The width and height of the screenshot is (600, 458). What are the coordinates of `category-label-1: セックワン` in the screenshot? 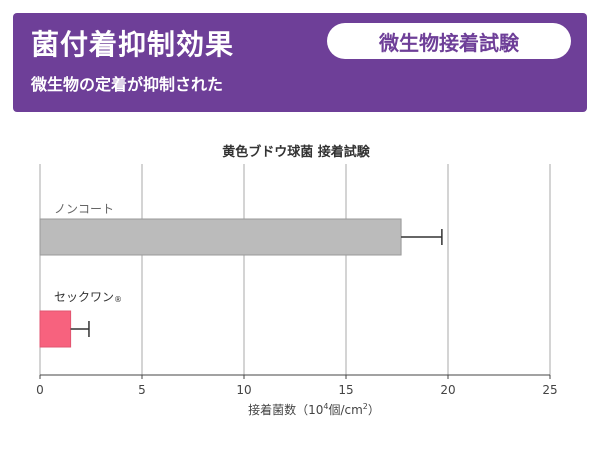 It's located at (84, 297).